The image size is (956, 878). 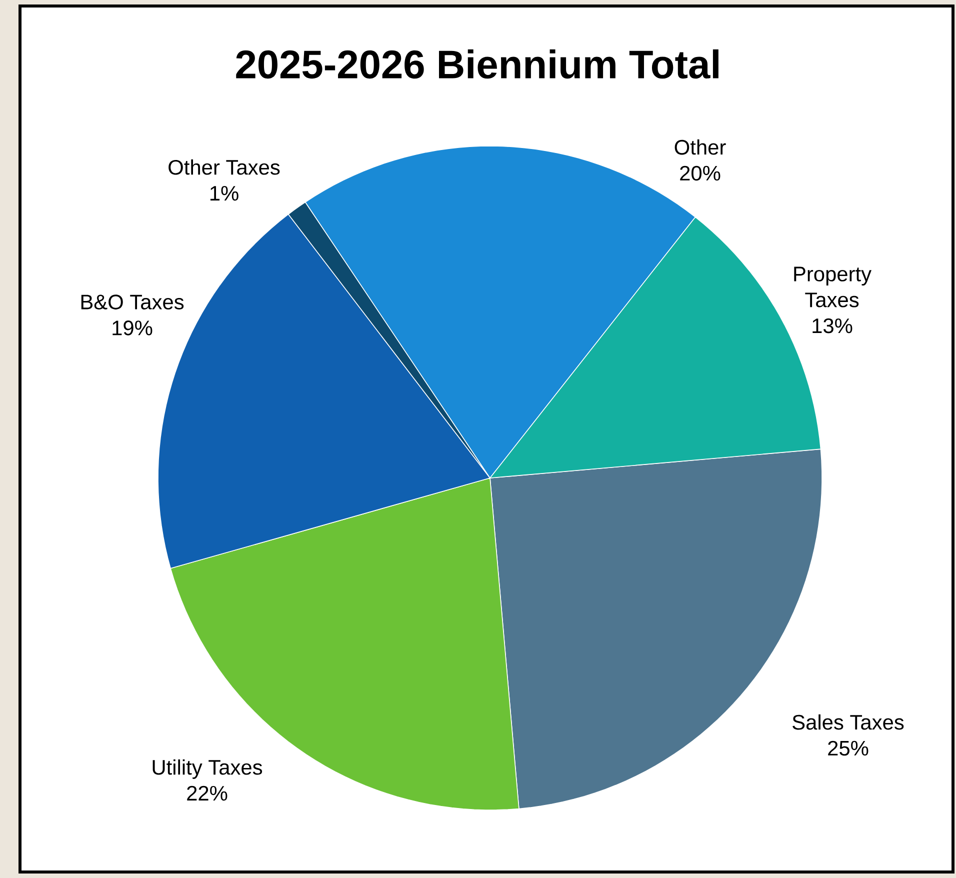 What do you see at coordinates (832, 326) in the screenshot?
I see `data-label: 13%` at bounding box center [832, 326].